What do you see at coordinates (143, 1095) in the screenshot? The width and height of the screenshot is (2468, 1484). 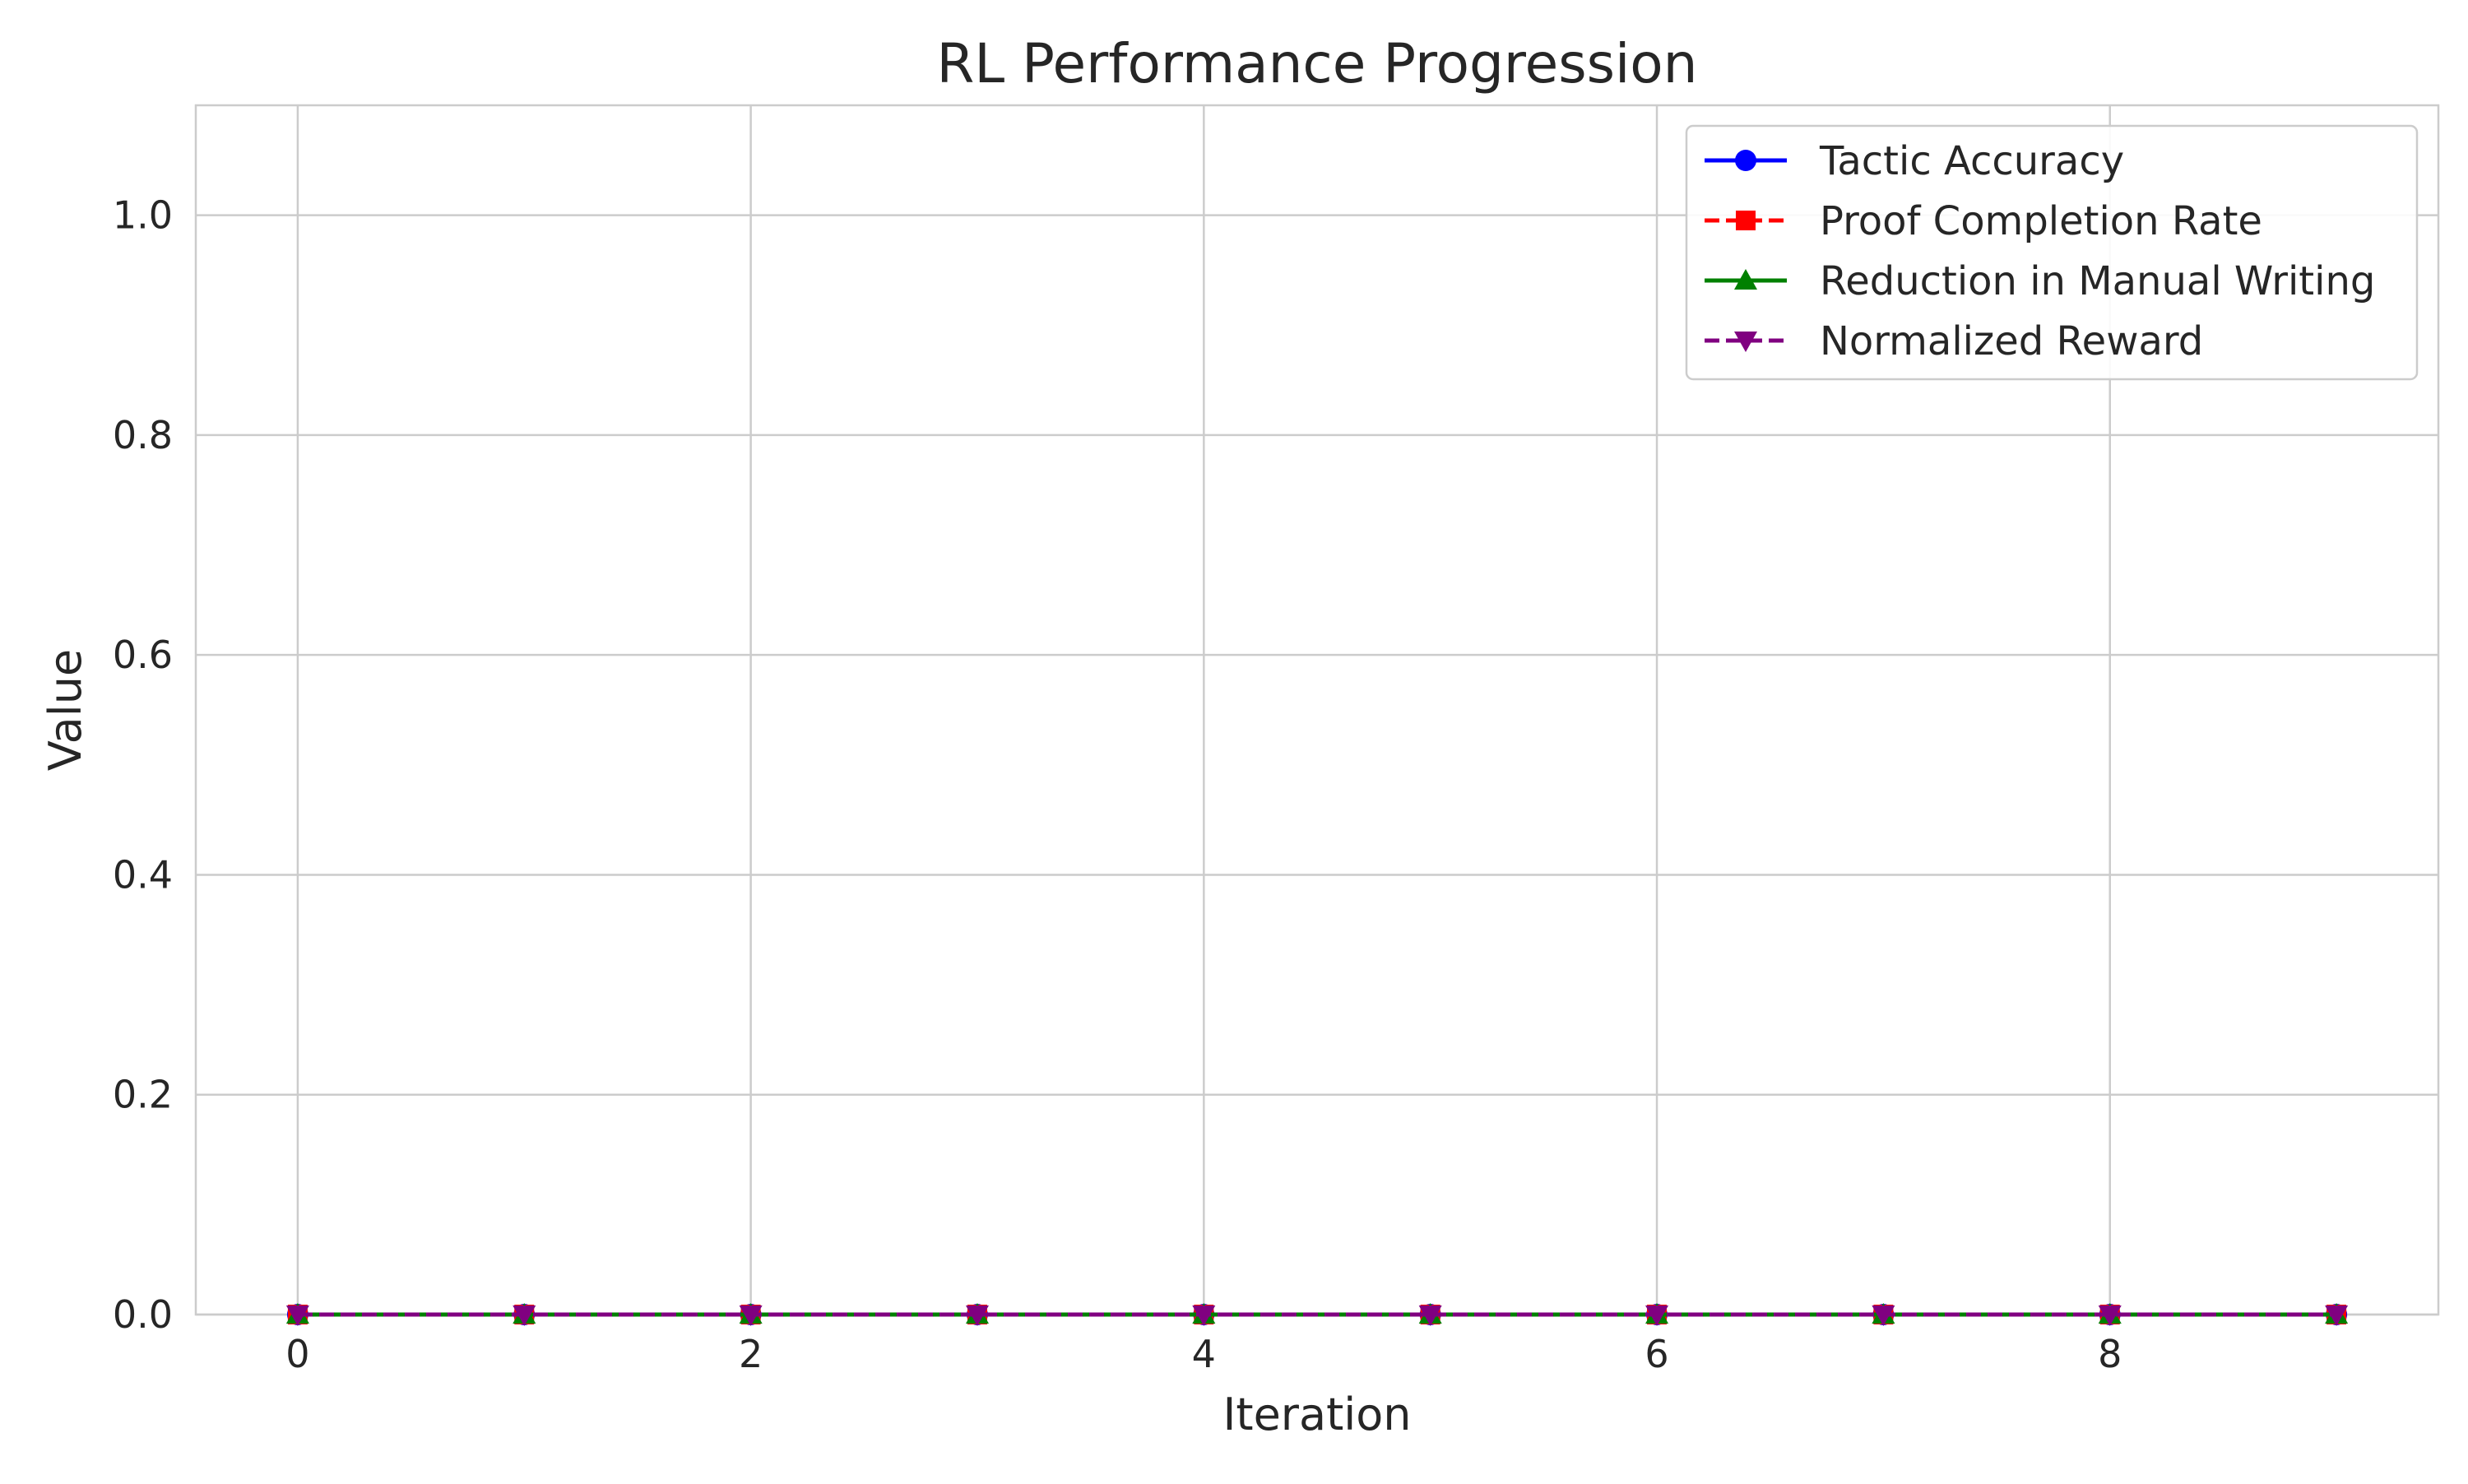 I see `y-tick-label: 0.2` at bounding box center [143, 1095].